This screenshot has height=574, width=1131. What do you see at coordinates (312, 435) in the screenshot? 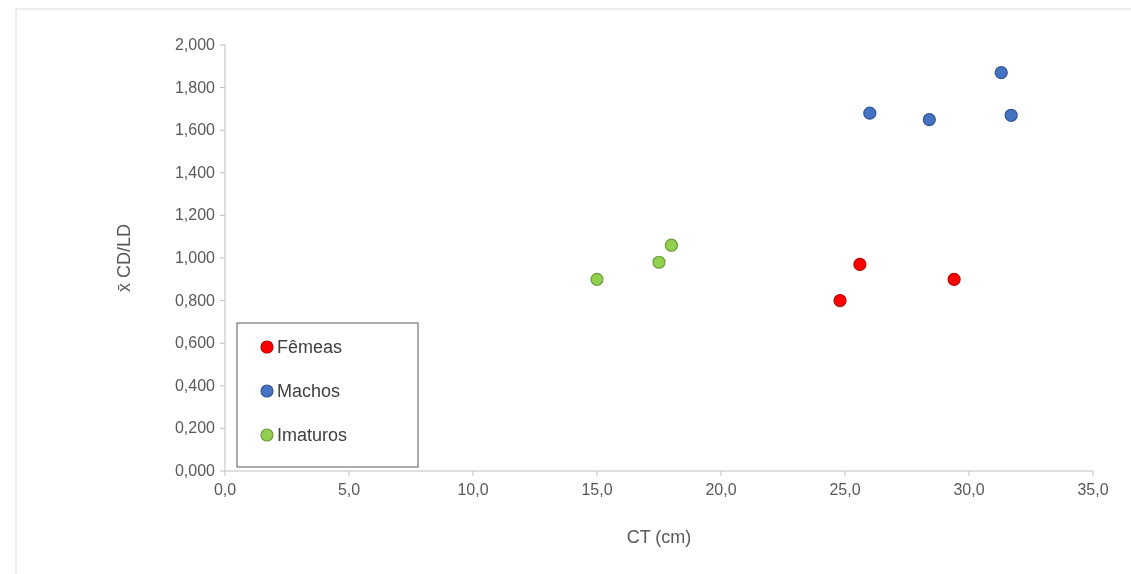
I see `legend-label: Imaturos` at bounding box center [312, 435].